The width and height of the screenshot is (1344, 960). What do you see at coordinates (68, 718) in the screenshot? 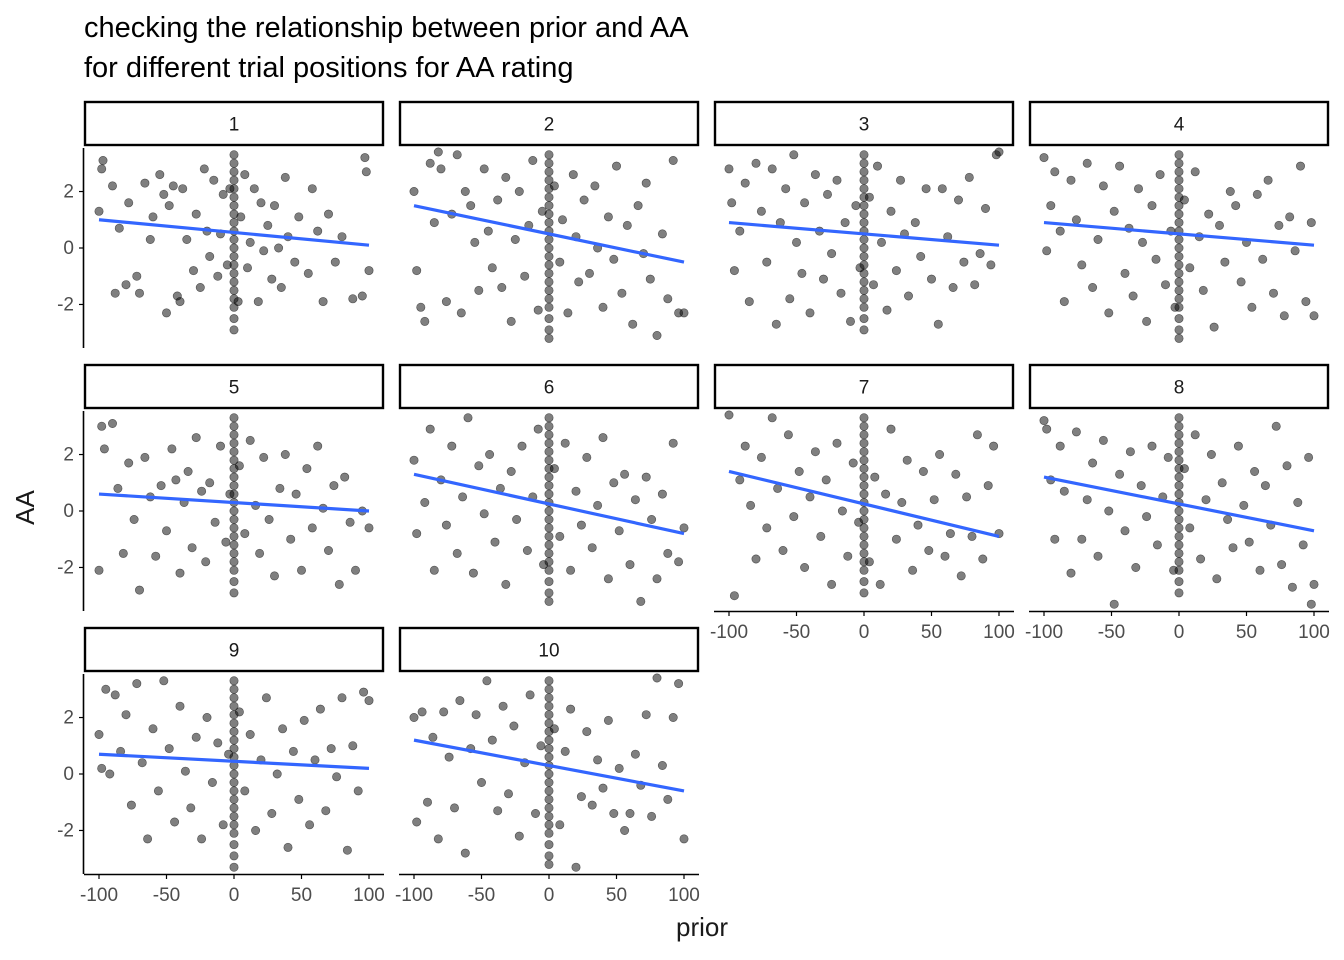
I see `y-tick-label: 2` at bounding box center [68, 718].